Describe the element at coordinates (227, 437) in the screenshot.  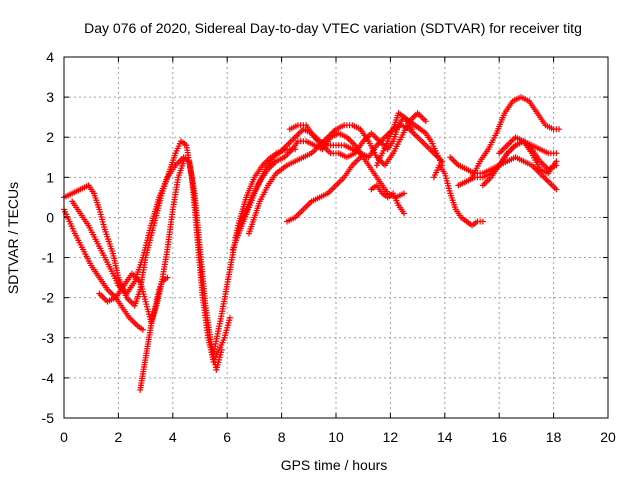
I see `x-tick-label: 6` at that location.